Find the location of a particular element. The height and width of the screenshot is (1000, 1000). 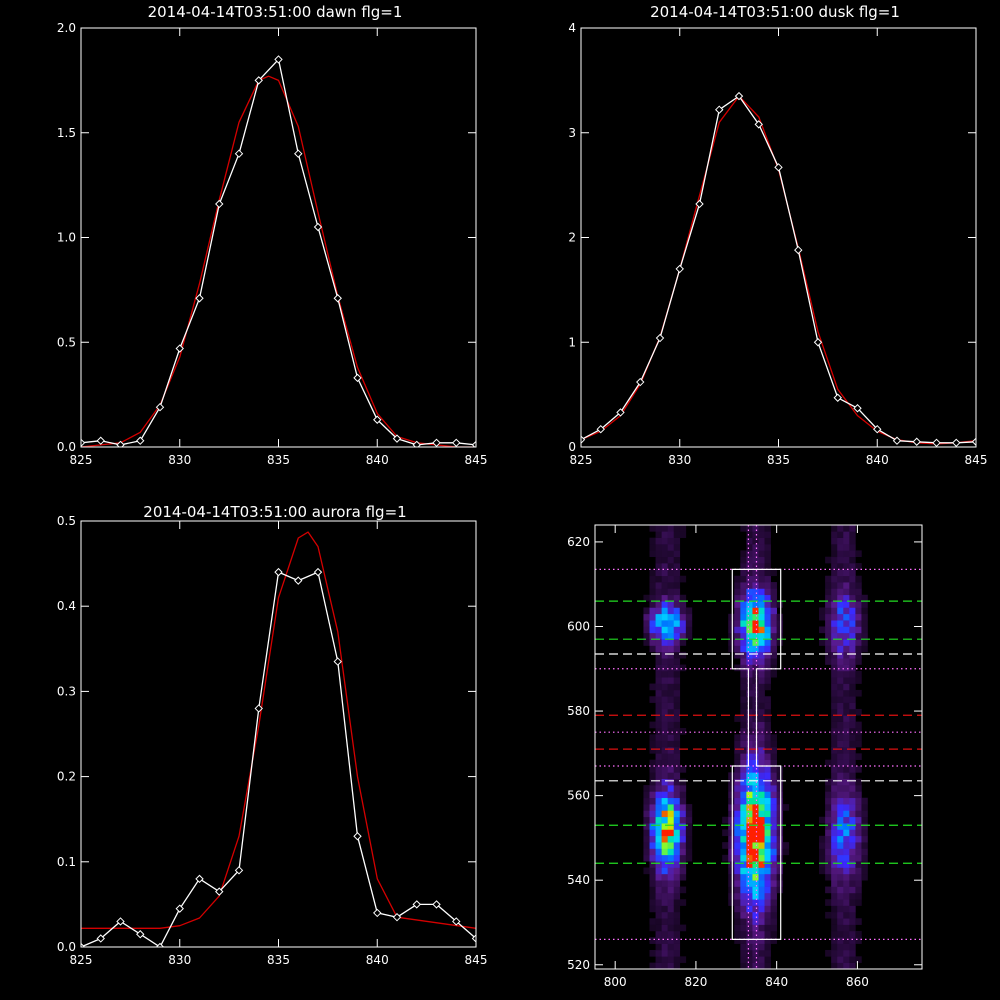

dawn-data-point is located at coordinates (83, 442).